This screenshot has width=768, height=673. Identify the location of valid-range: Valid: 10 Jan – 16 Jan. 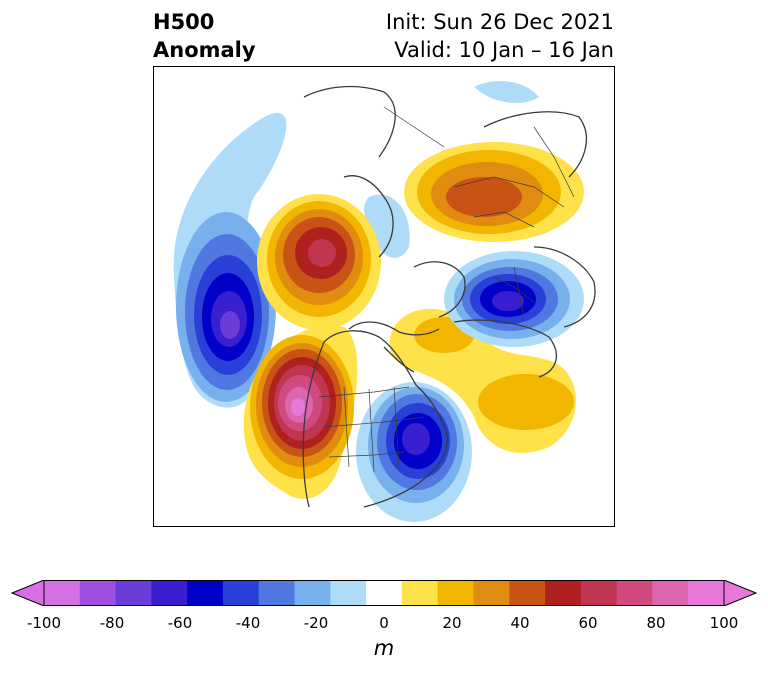
(504, 50).